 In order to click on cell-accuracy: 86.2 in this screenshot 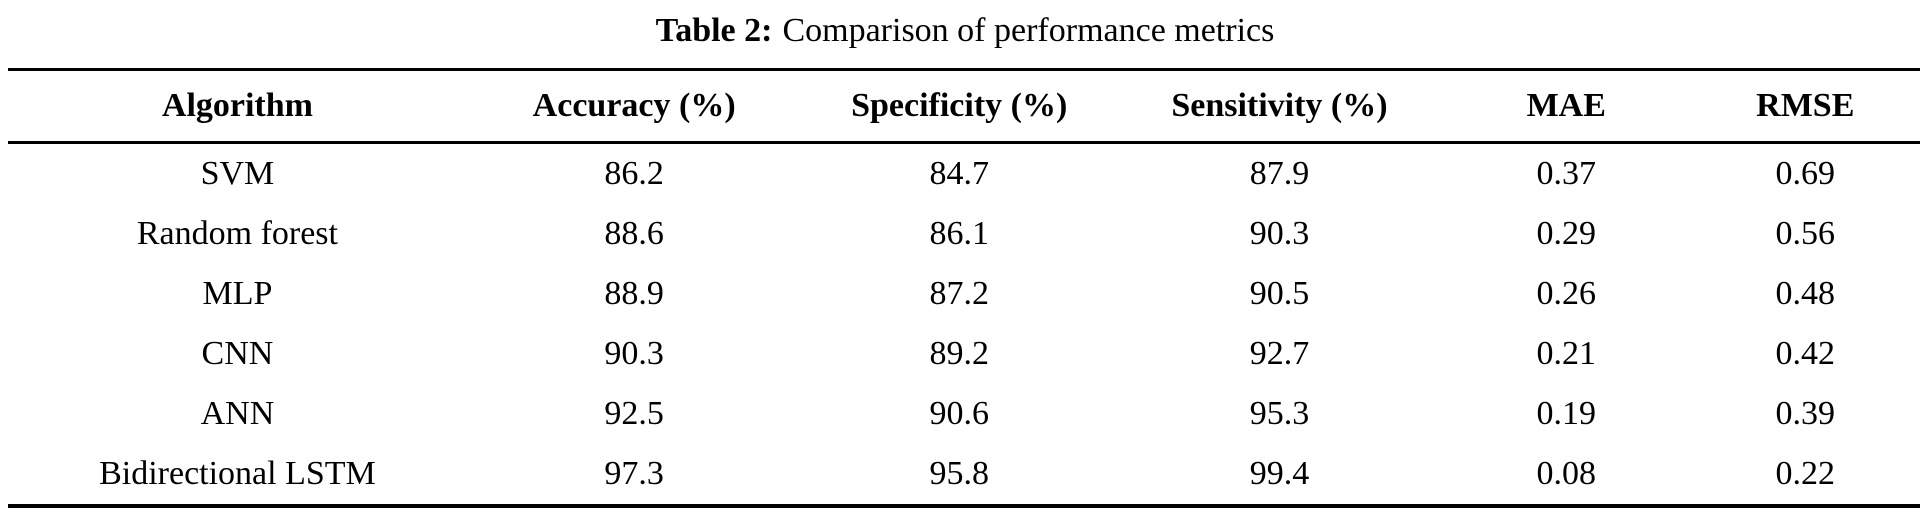, I will do `click(634, 173)`.